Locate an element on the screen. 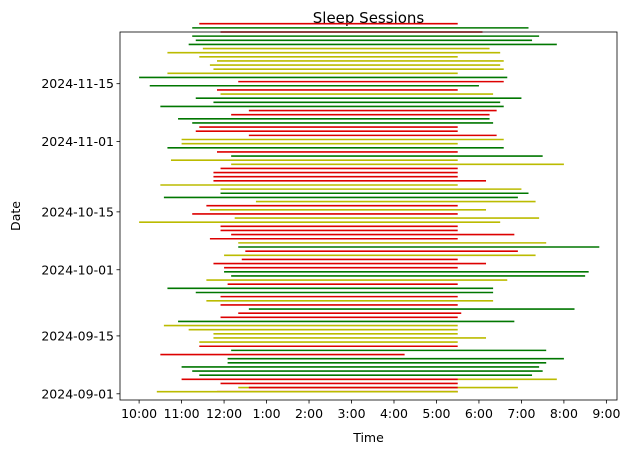  y-axis-label: Date is located at coordinates (15, 216).